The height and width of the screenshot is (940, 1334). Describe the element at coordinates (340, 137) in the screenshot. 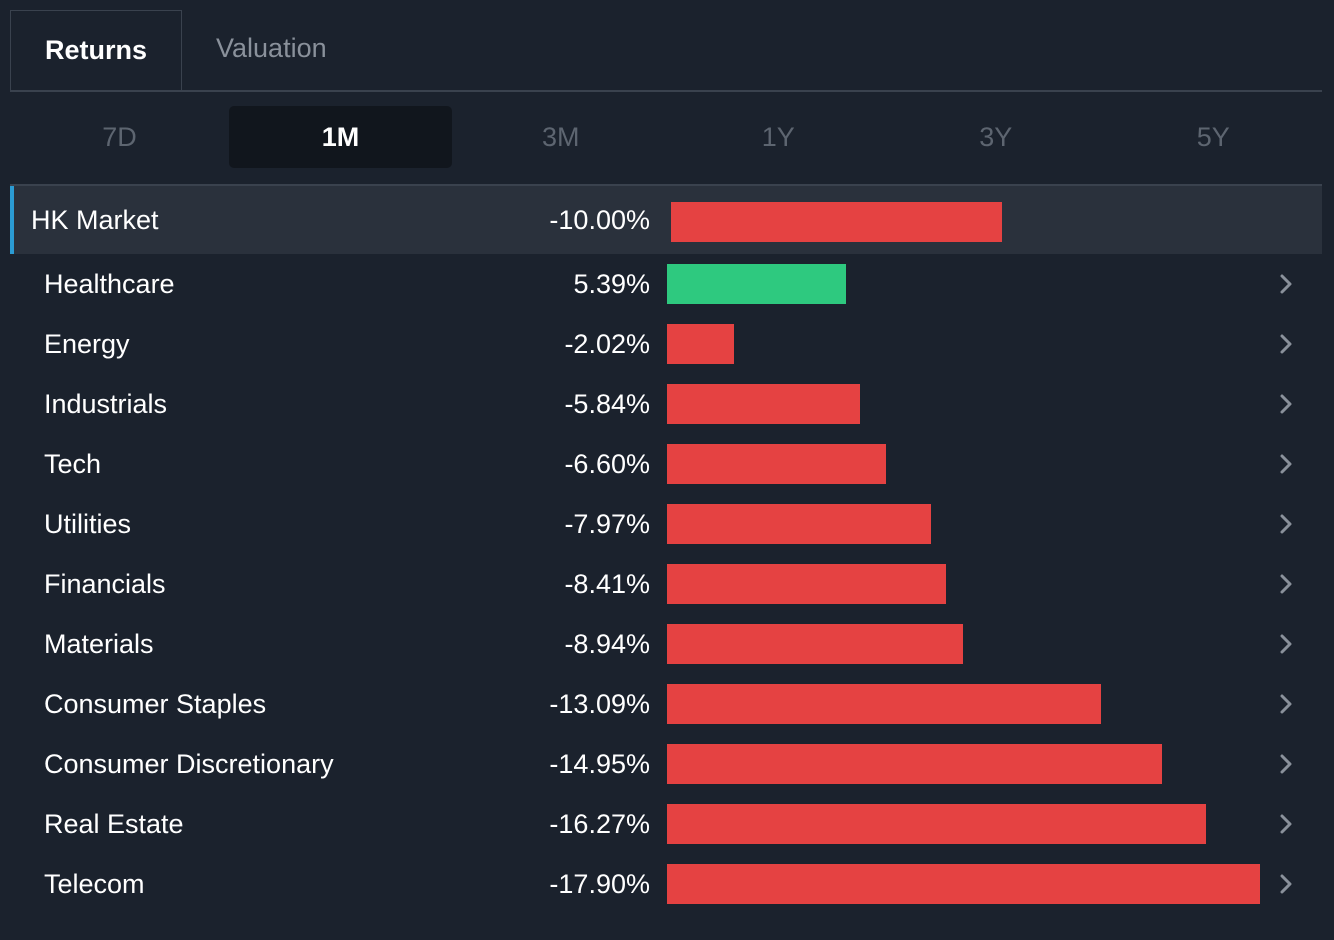

I see `period-1m-button: 1M` at that location.